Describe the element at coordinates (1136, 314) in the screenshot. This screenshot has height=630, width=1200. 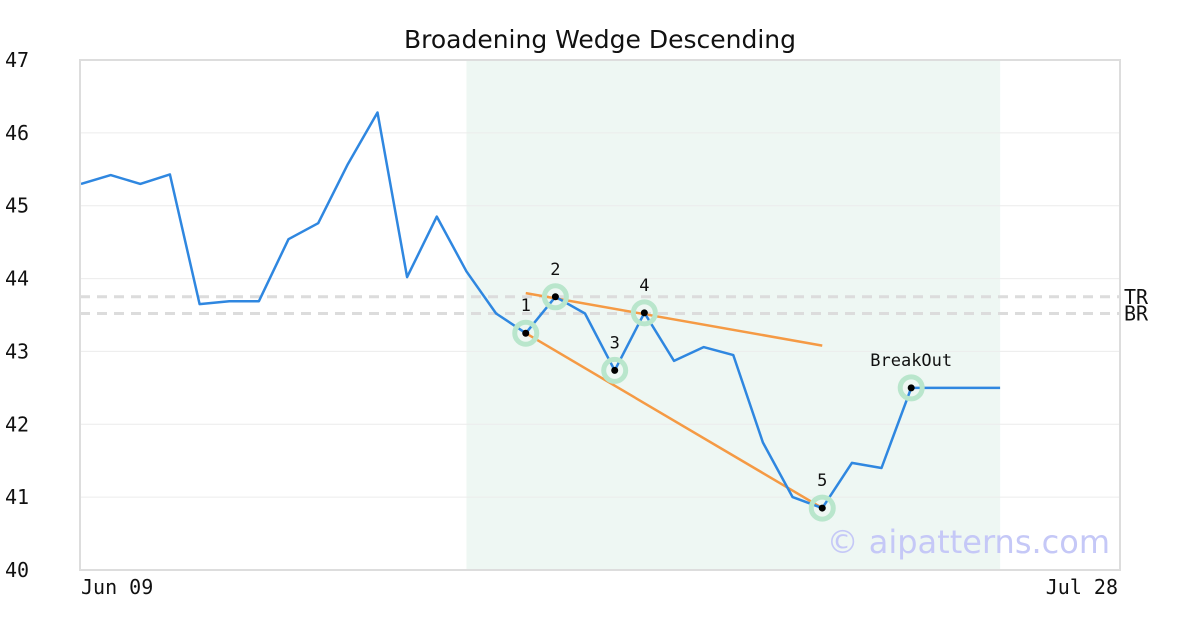
I see `level-label: BR` at that location.